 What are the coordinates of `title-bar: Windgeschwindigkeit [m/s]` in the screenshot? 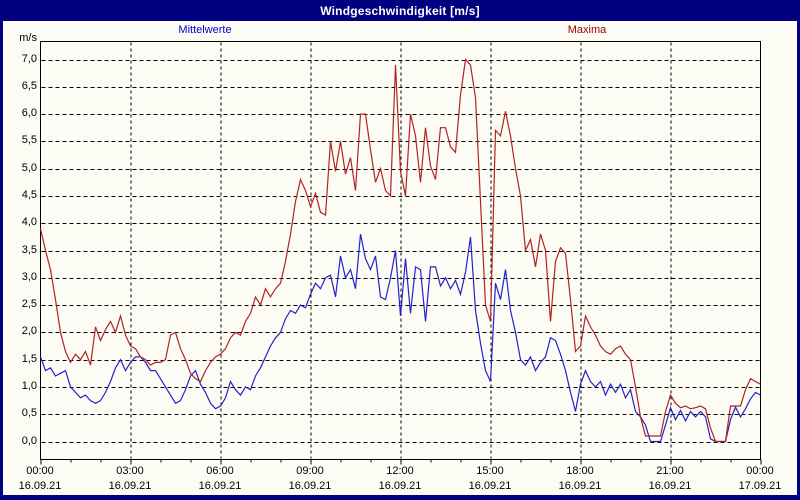 It's located at (400, 10).